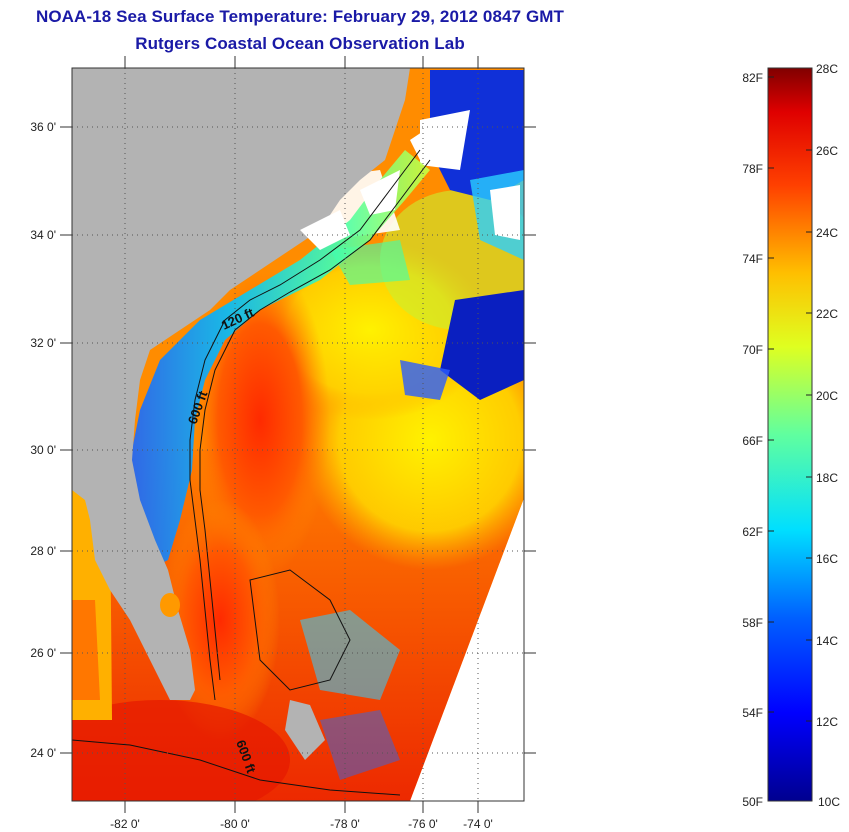  I want to click on colorbar-f-label: 82F, so click(752, 78).